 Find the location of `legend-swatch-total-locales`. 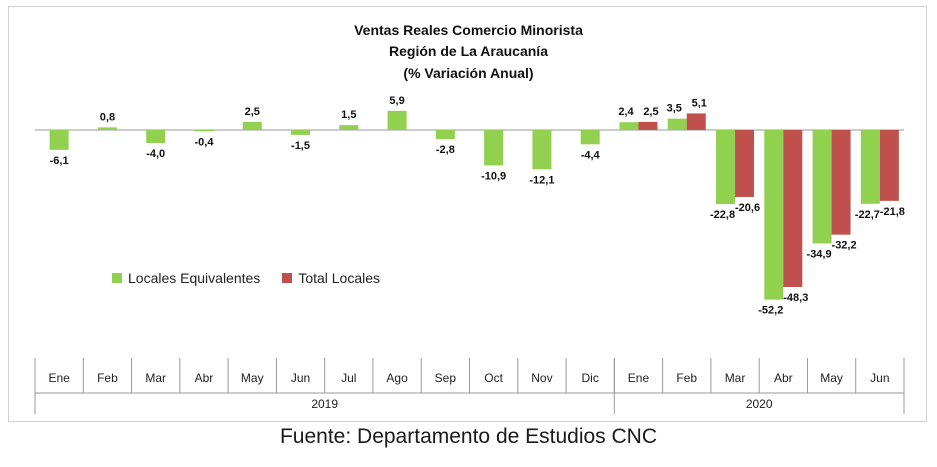

legend-swatch-total-locales is located at coordinates (287, 278).